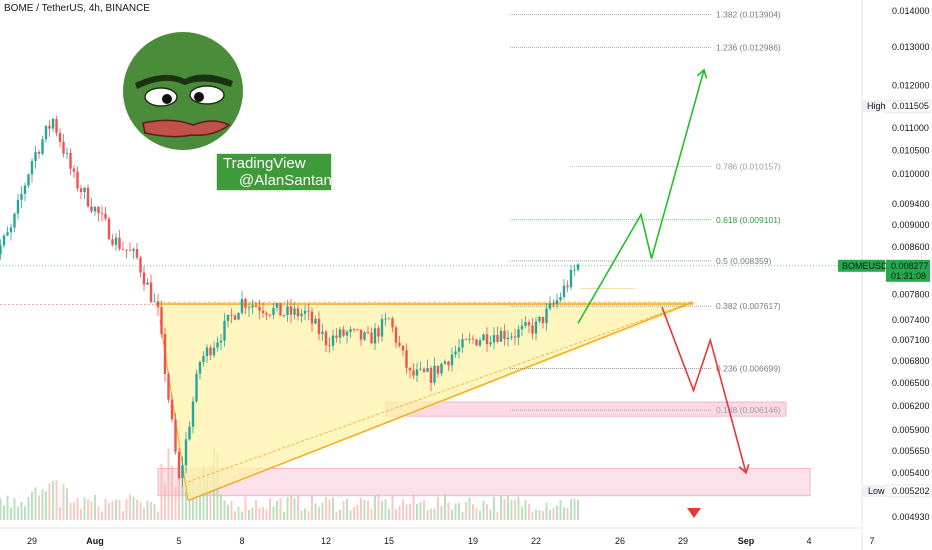  What do you see at coordinates (437, 536) in the screenshot?
I see `time-axis: 29 Aug 5 8 12 15 19 22 26 29 Sep 4 7` at bounding box center [437, 536].